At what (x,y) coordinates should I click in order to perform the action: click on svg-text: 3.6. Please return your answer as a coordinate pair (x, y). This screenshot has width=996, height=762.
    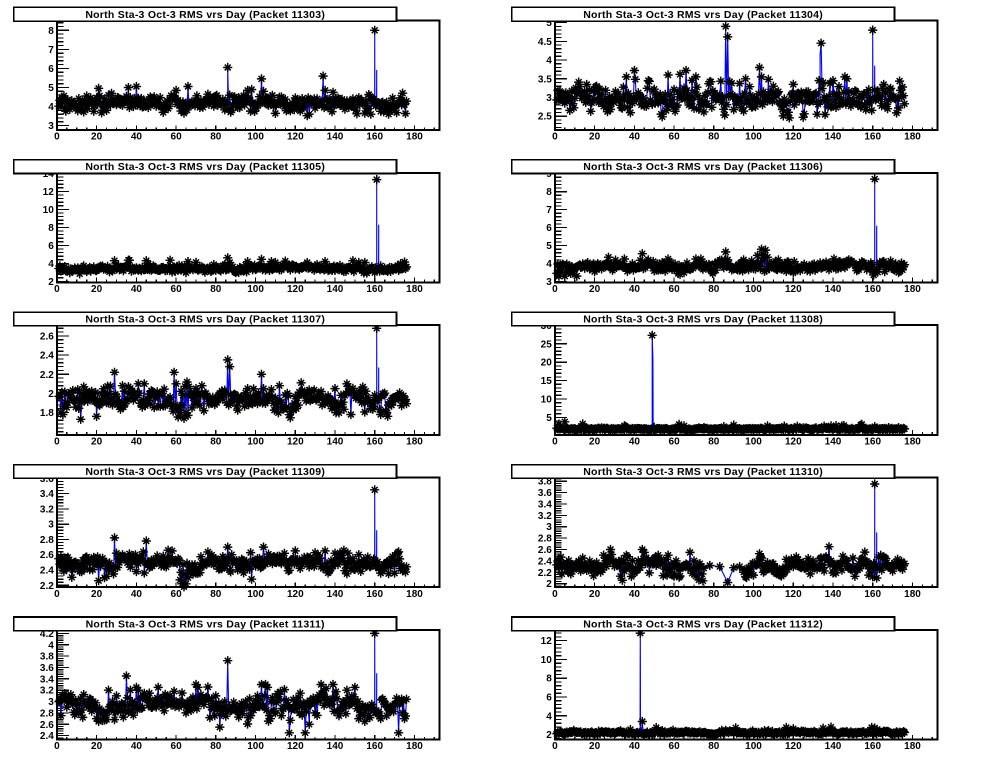
    Looking at the image, I should click on (47, 479).